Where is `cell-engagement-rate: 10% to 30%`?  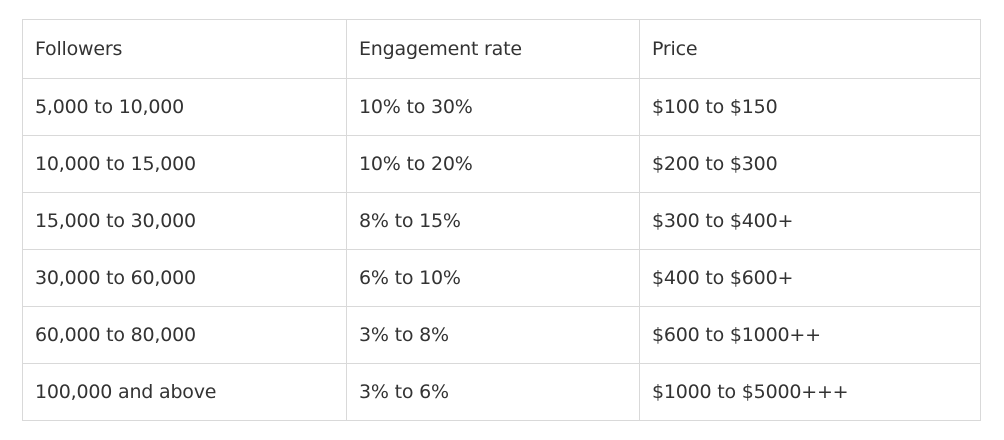
cell-engagement-rate: 10% to 30% is located at coordinates (493, 107).